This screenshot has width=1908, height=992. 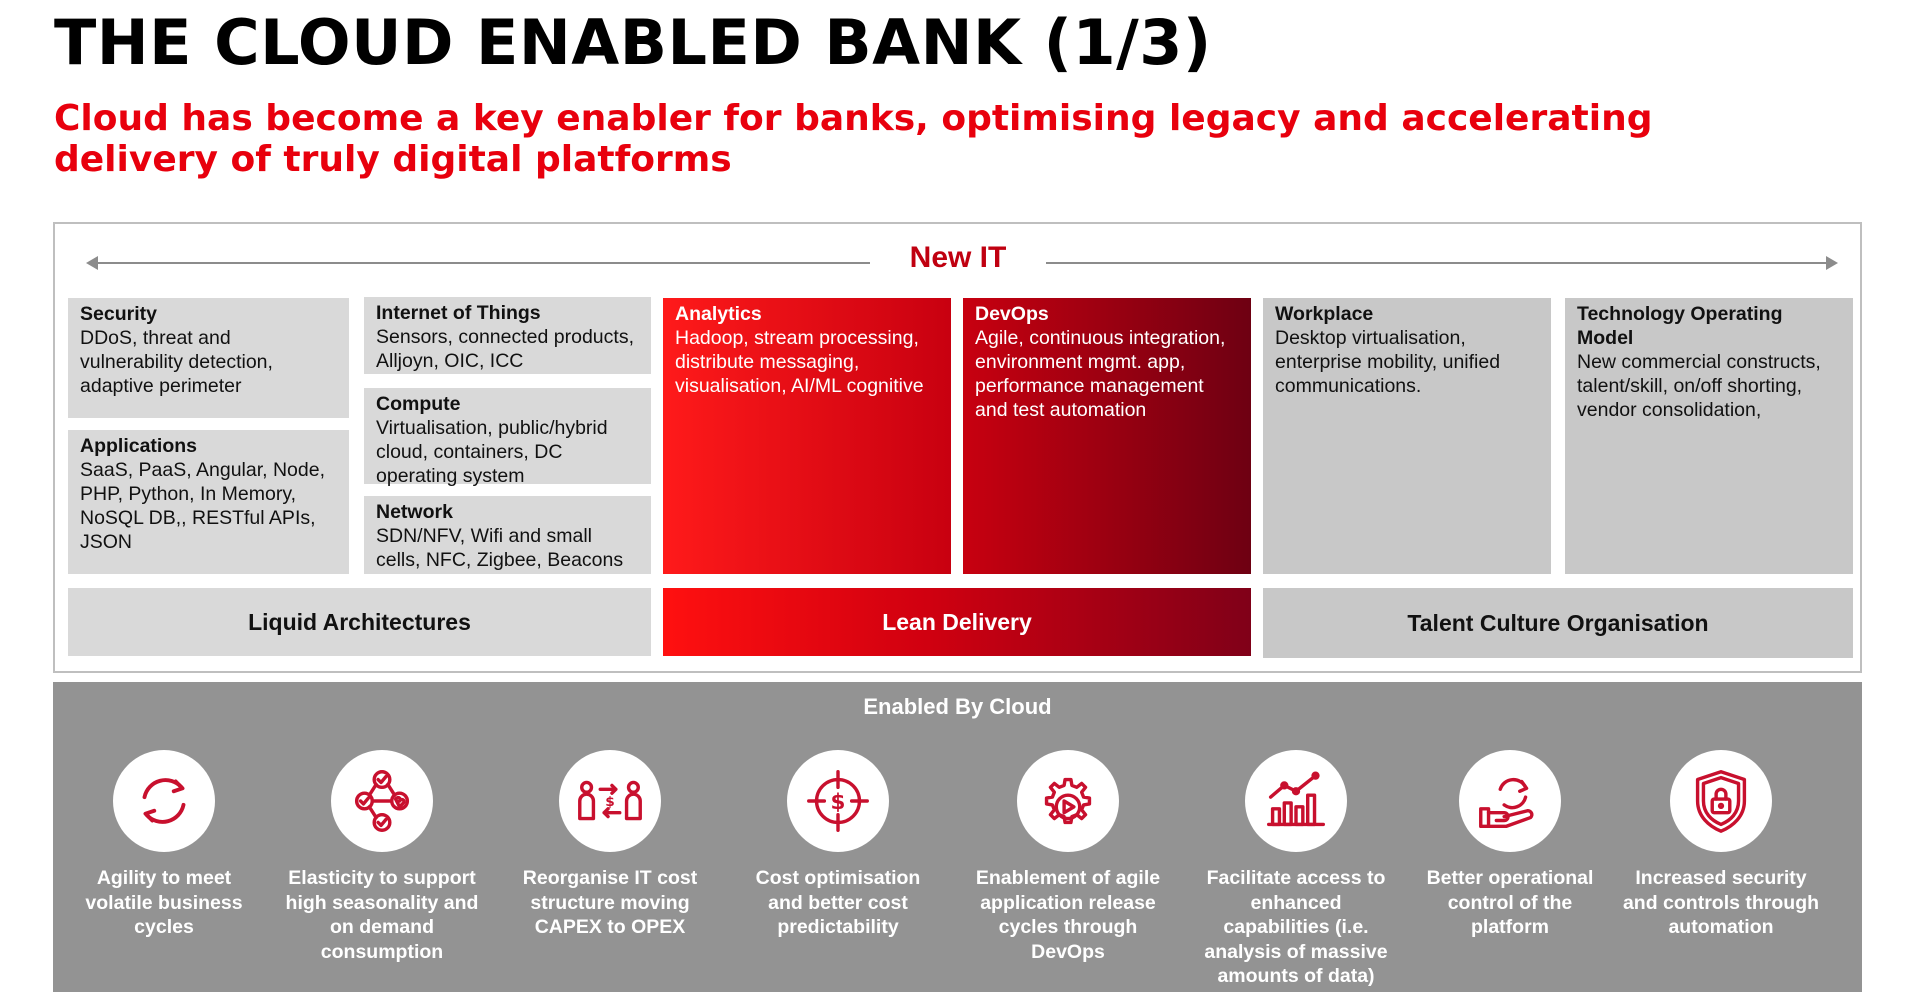 What do you see at coordinates (1296, 801) in the screenshot?
I see `growth-chart-icon` at bounding box center [1296, 801].